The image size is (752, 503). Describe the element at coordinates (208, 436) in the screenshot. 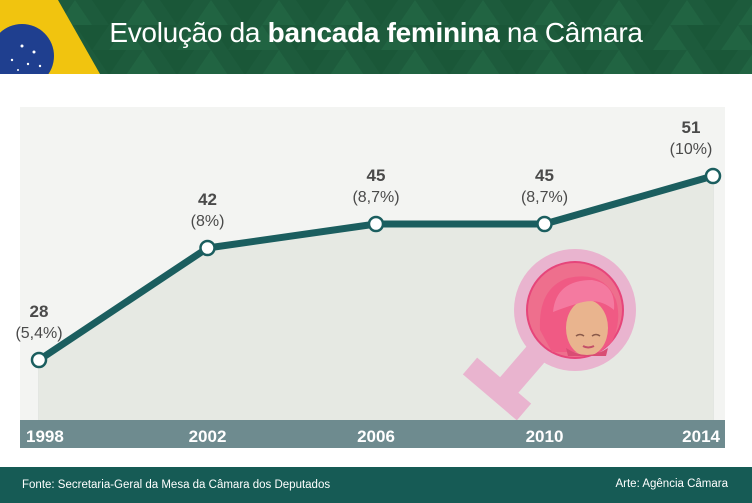

I see `x-tick-label: 2002` at that location.